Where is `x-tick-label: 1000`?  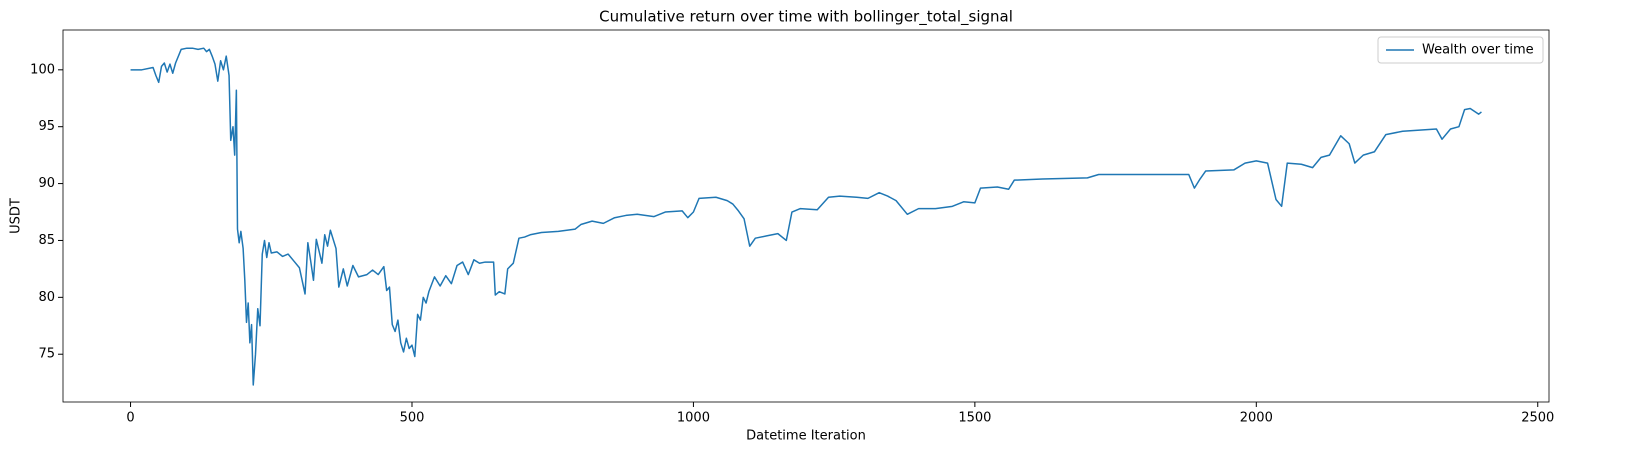
x-tick-label: 1000 is located at coordinates (693, 418).